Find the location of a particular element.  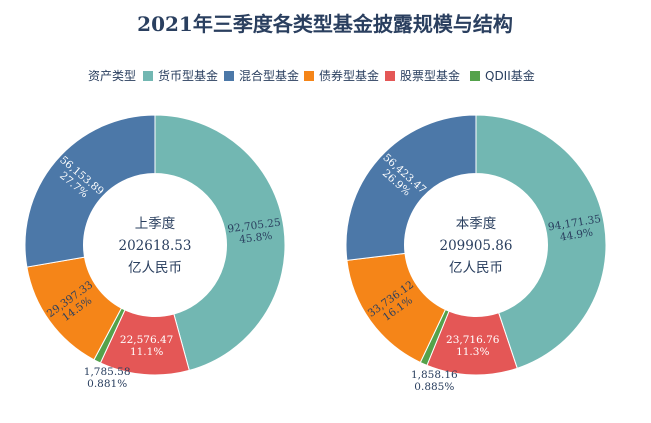

chart-title: 2021年三季度各类型基金披露规模与结构 is located at coordinates (325, 24).